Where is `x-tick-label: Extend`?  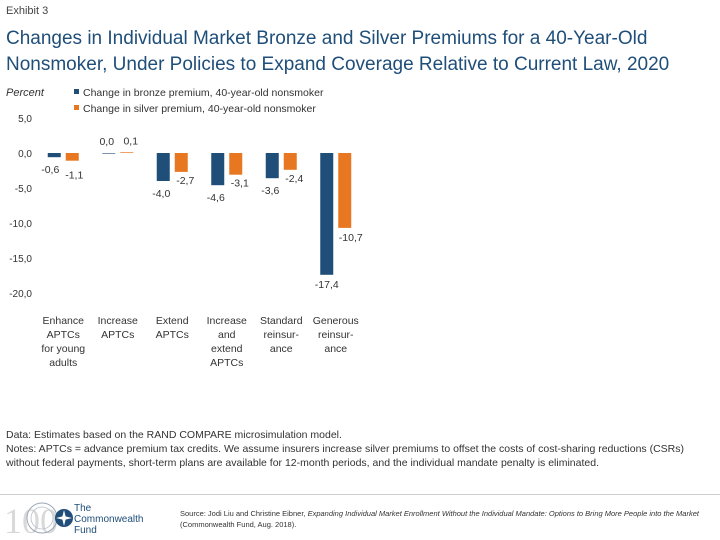 x-tick-label: Extend is located at coordinates (172, 321).